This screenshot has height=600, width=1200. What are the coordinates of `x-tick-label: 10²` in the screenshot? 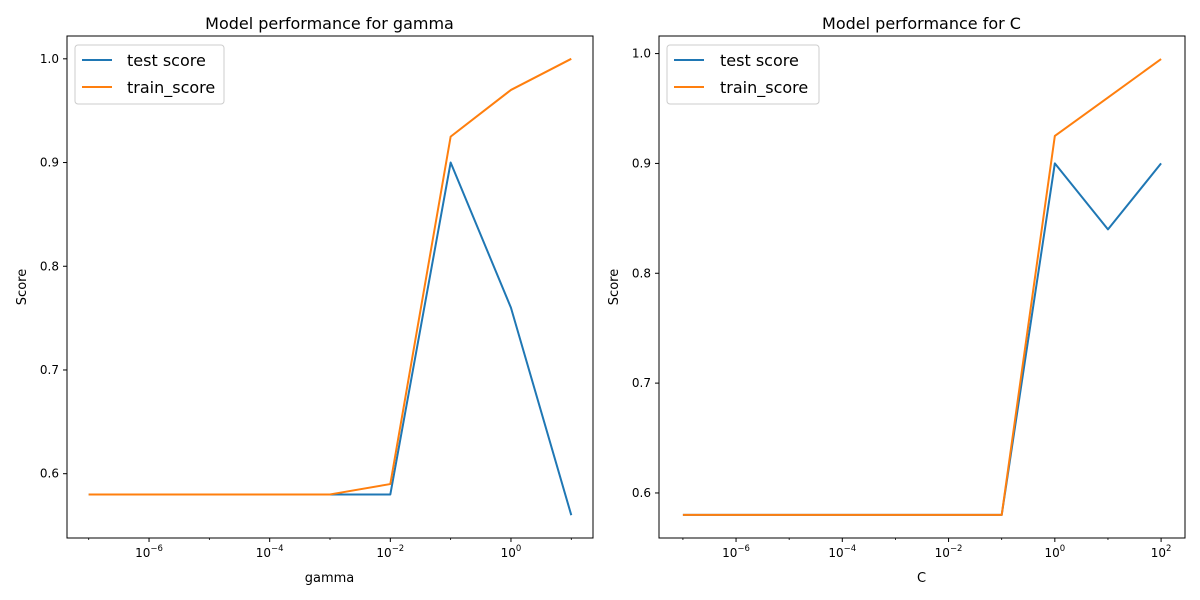 It's located at (1161, 552).